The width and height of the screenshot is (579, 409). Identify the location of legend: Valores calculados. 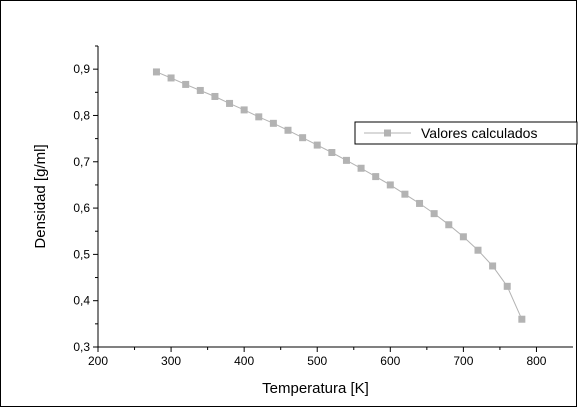
(466, 133).